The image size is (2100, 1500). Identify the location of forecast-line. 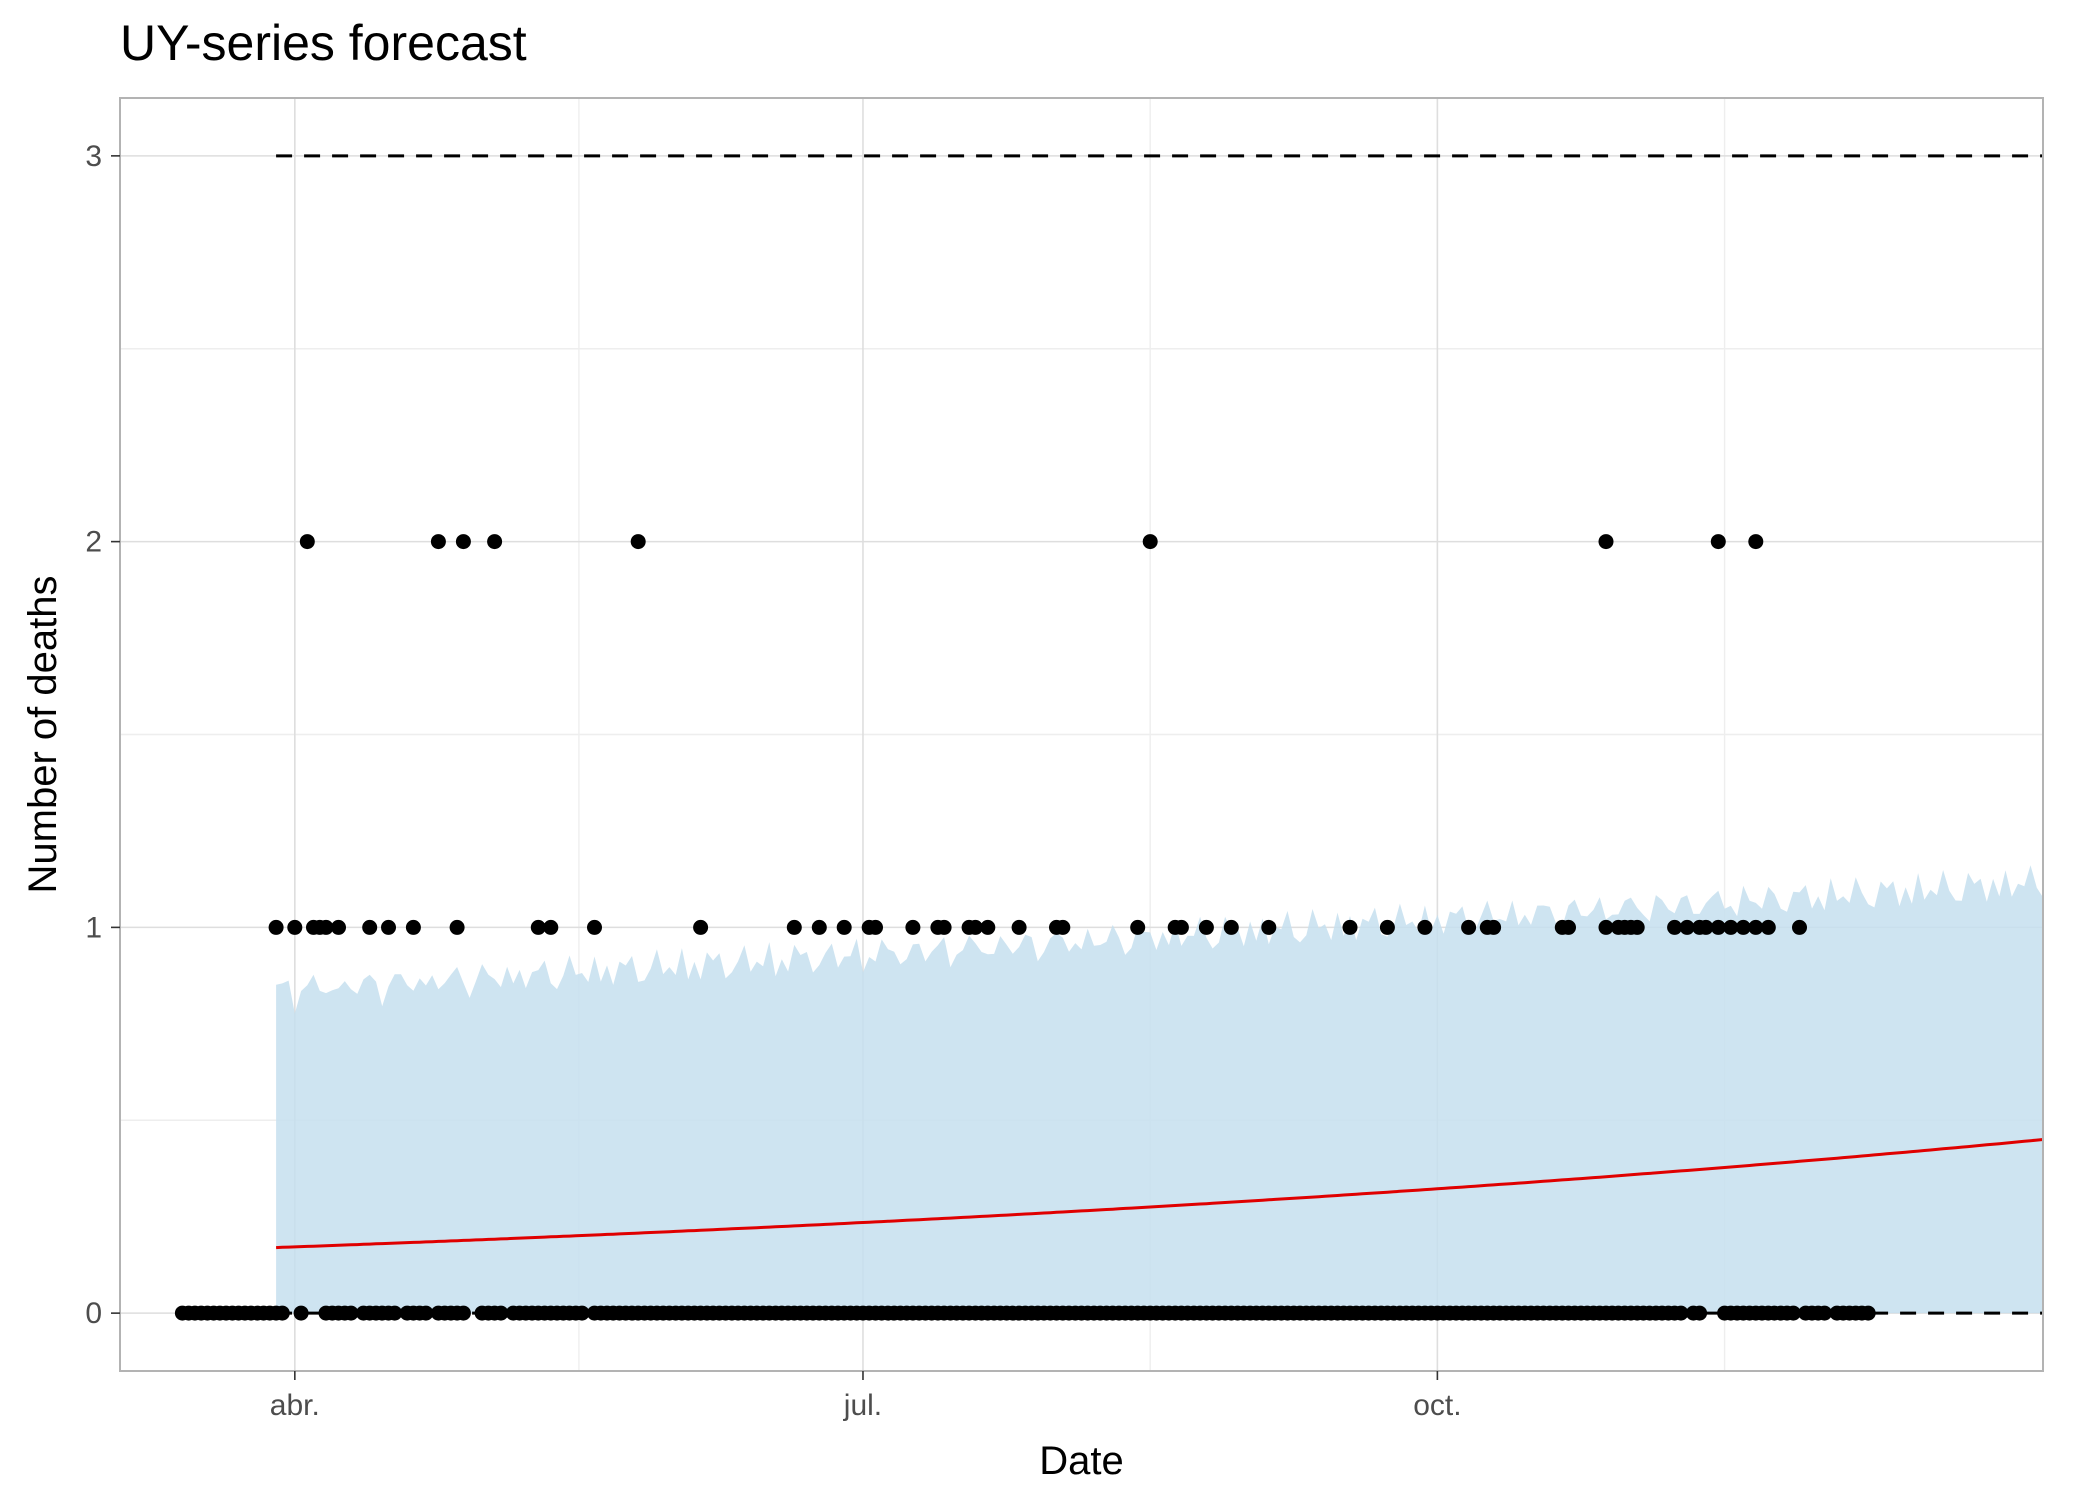
(1160, 1194).